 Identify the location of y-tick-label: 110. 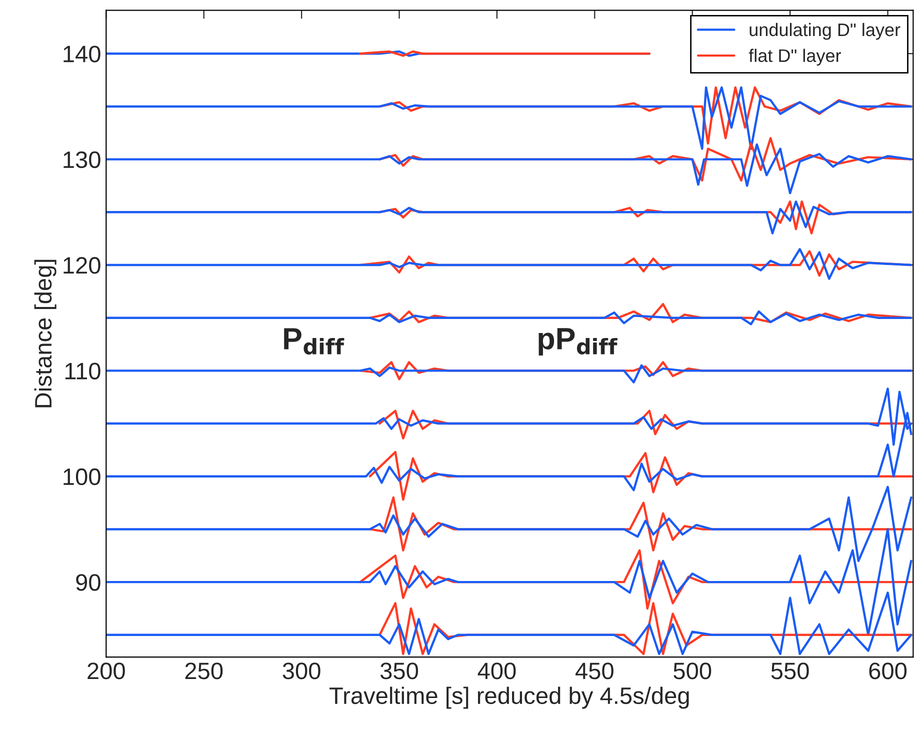
(82, 371).